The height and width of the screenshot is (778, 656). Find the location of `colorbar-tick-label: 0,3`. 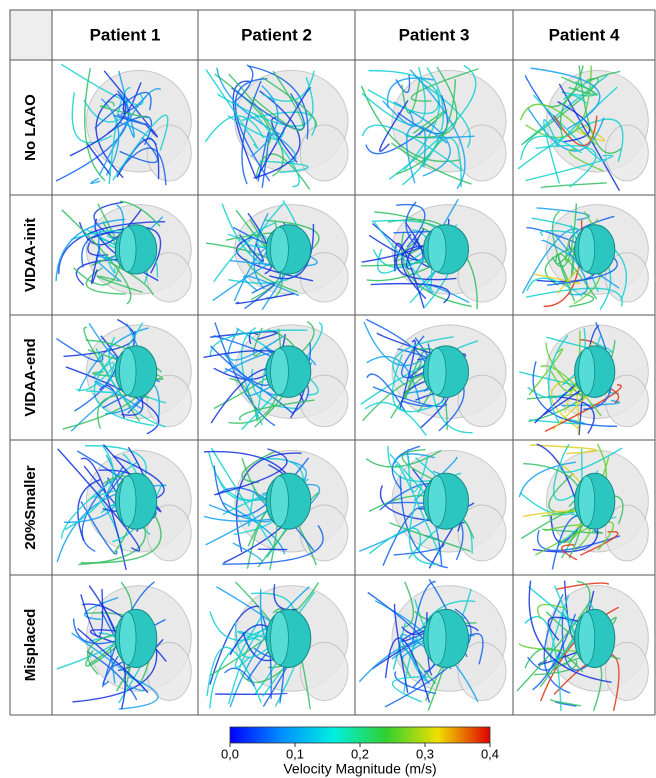

colorbar-tick-label: 0,3 is located at coordinates (425, 753).